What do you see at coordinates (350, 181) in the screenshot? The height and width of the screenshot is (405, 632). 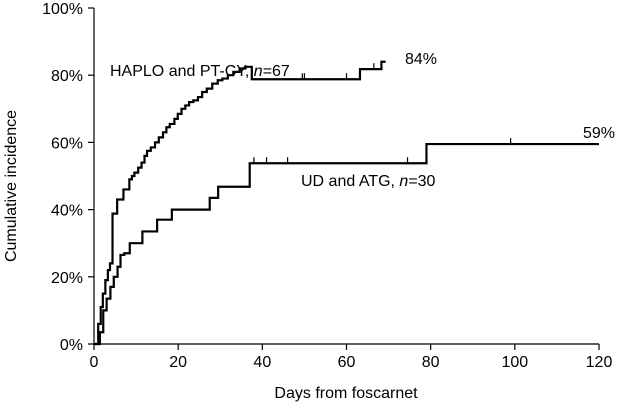 I see `legend-ud-prefix: UD and ATG,` at bounding box center [350, 181].